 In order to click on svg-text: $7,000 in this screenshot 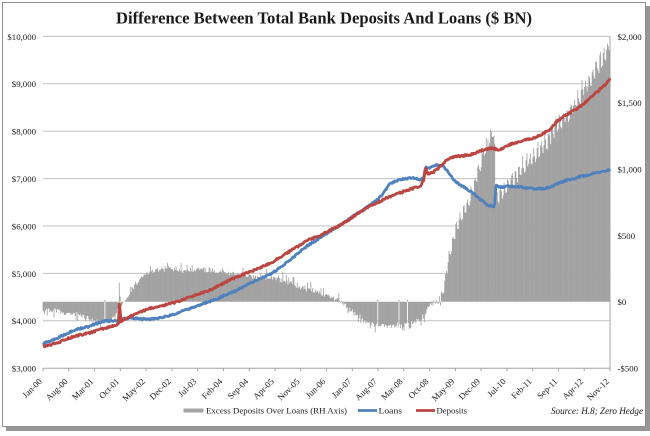, I will do `click(24, 179)`.